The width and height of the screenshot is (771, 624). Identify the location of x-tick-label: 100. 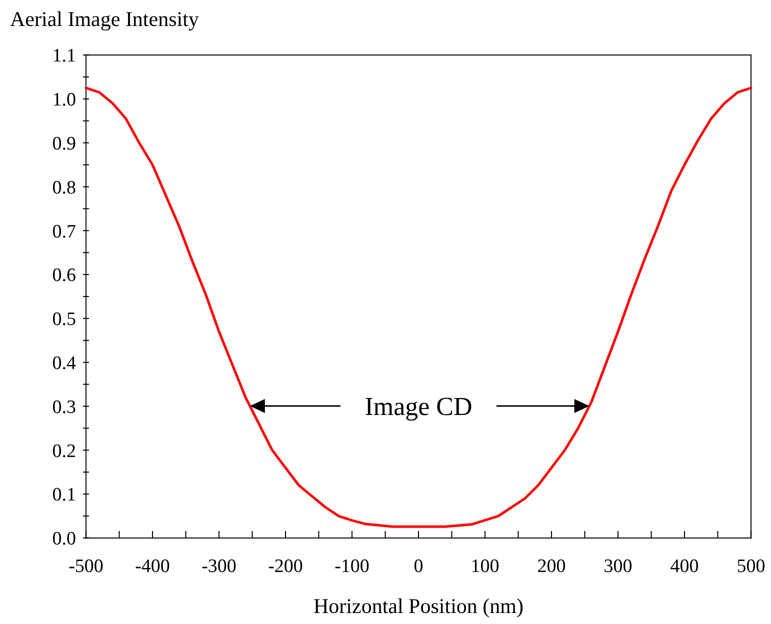
(485, 566).